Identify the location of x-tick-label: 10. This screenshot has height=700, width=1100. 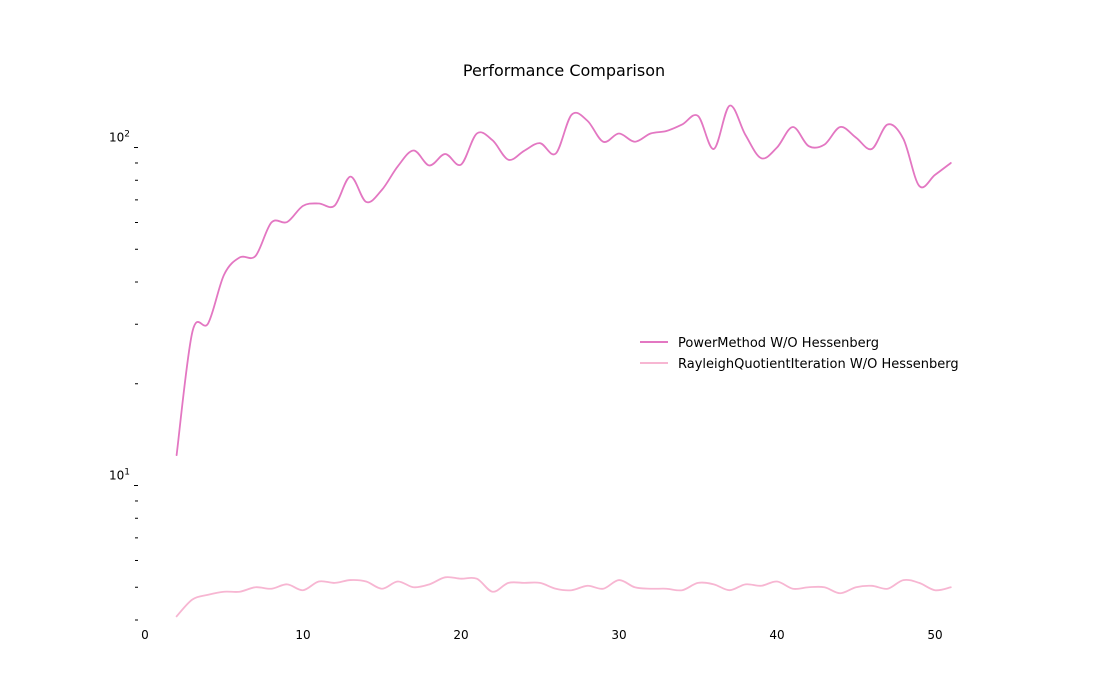
(302, 635).